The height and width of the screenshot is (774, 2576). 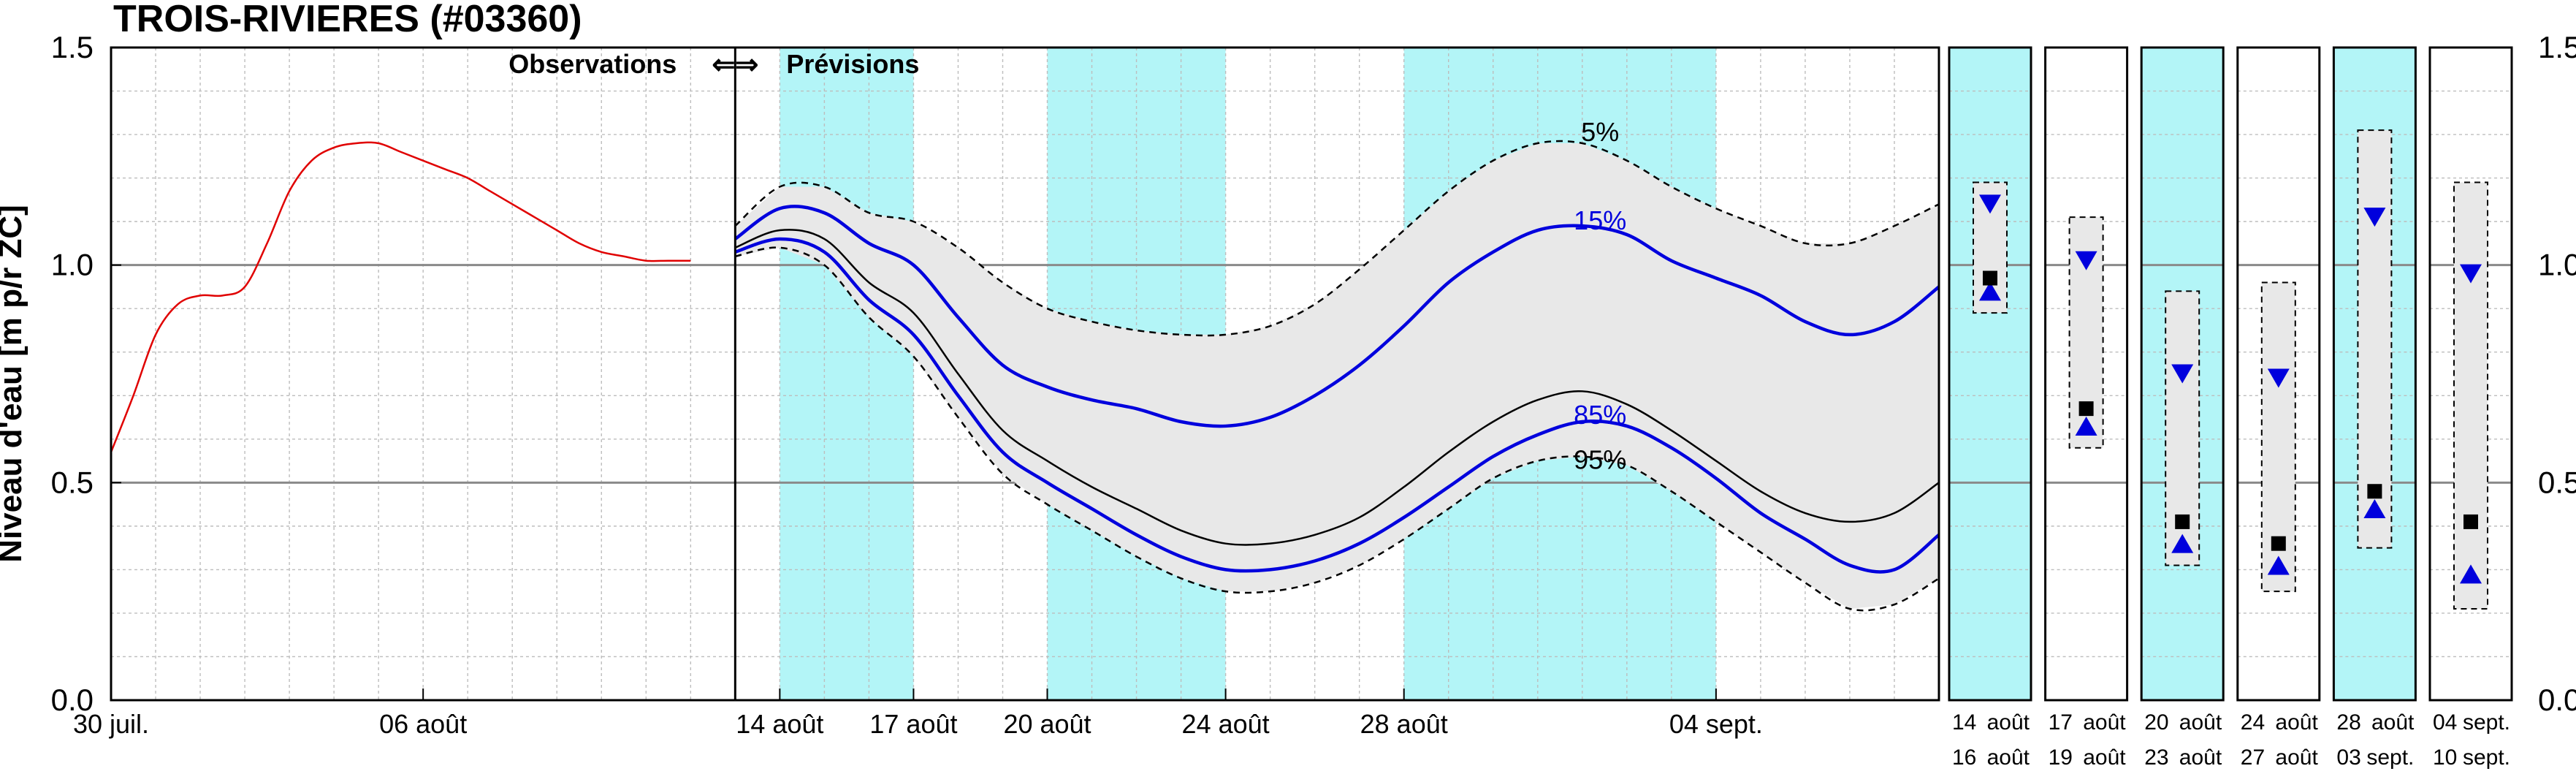 What do you see at coordinates (852, 64) in the screenshot?
I see `forecast-annotation: Prévisions` at bounding box center [852, 64].